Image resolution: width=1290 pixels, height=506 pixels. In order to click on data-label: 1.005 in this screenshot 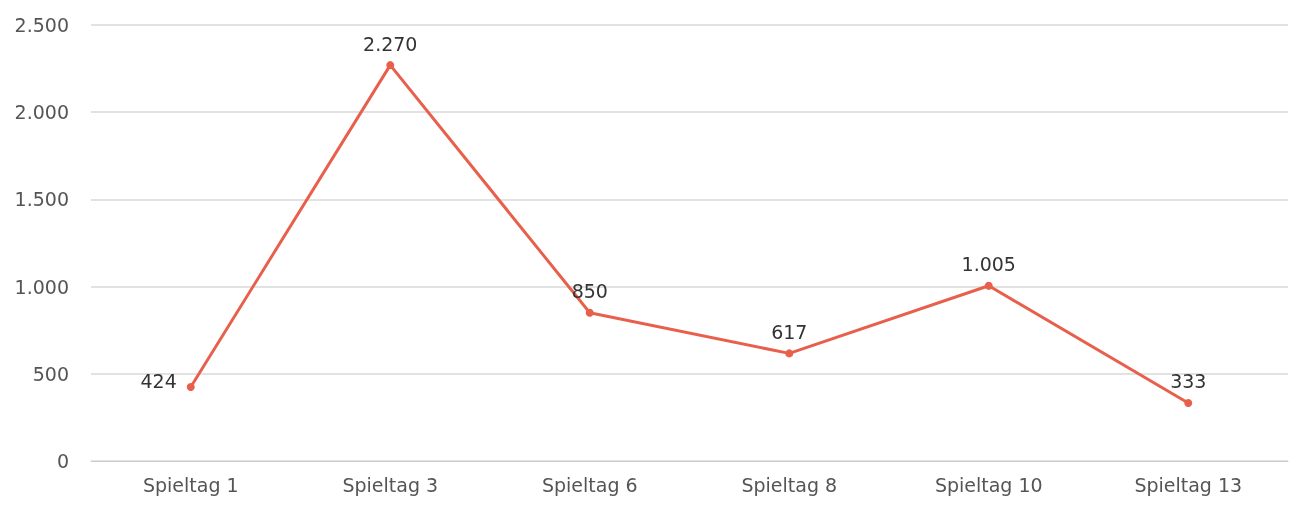, I will do `click(988, 264)`.